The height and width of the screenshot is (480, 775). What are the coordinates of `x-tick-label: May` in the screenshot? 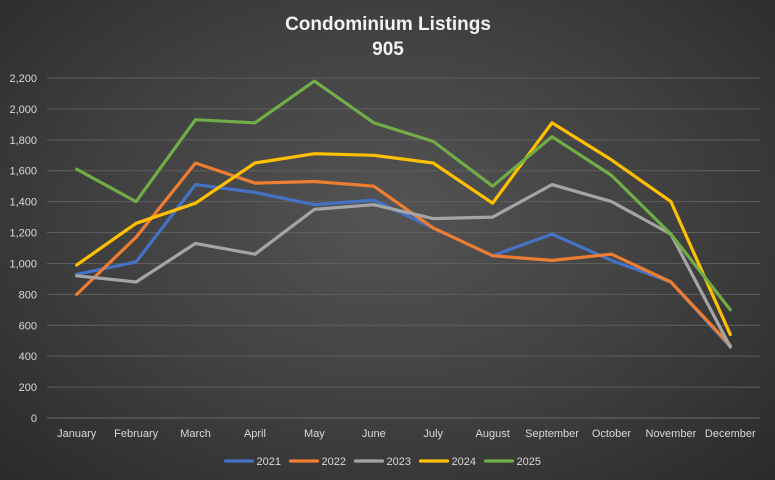 It's located at (314, 434).